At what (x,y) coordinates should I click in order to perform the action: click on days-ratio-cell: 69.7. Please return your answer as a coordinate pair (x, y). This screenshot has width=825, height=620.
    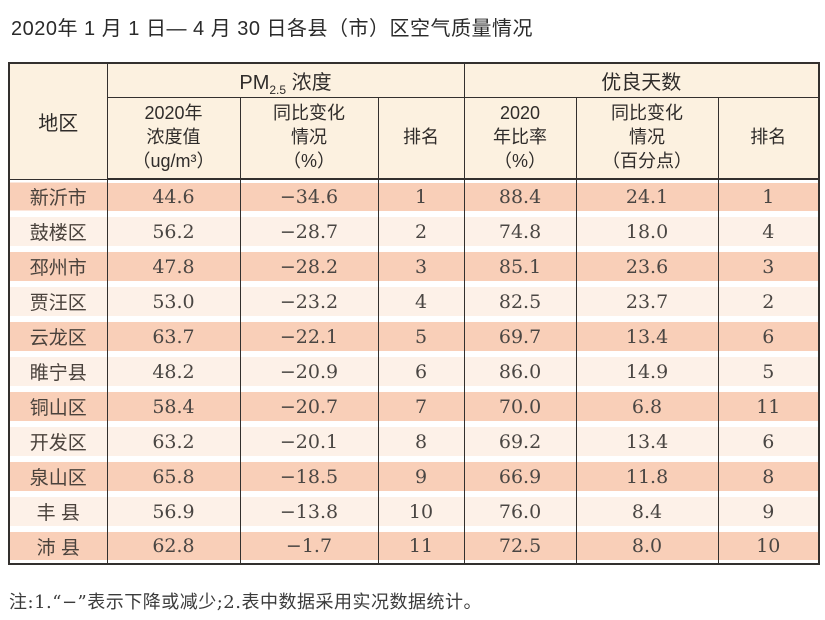
    Looking at the image, I should click on (520, 336).